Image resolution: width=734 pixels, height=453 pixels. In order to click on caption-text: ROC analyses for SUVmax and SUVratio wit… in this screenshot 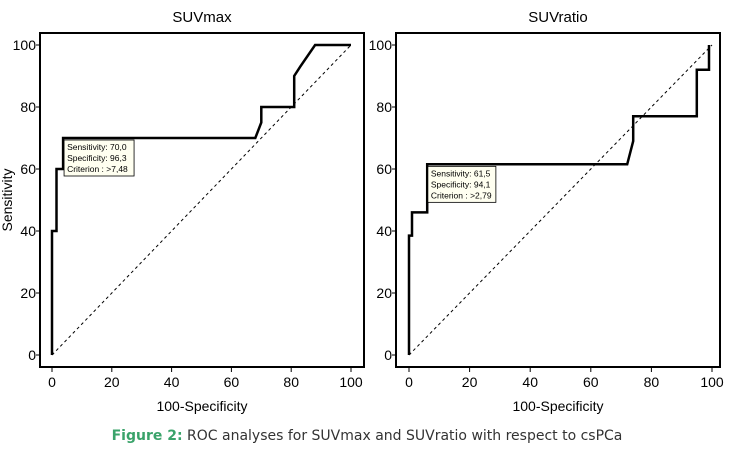, I will do `click(405, 436)`.